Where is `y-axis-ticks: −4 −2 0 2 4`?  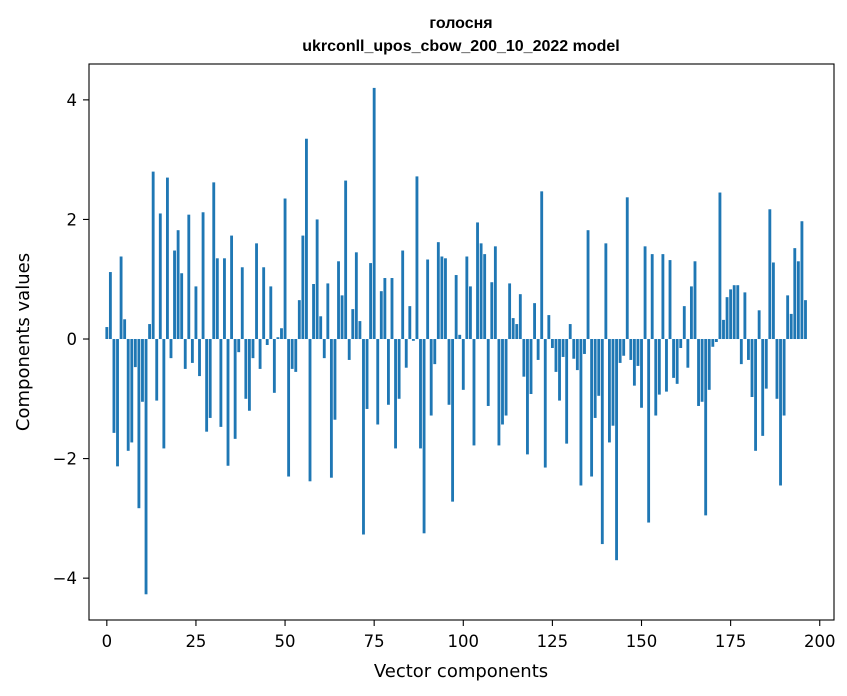
y-axis-ticks: −4 −2 0 2 4 is located at coordinates (71, 339).